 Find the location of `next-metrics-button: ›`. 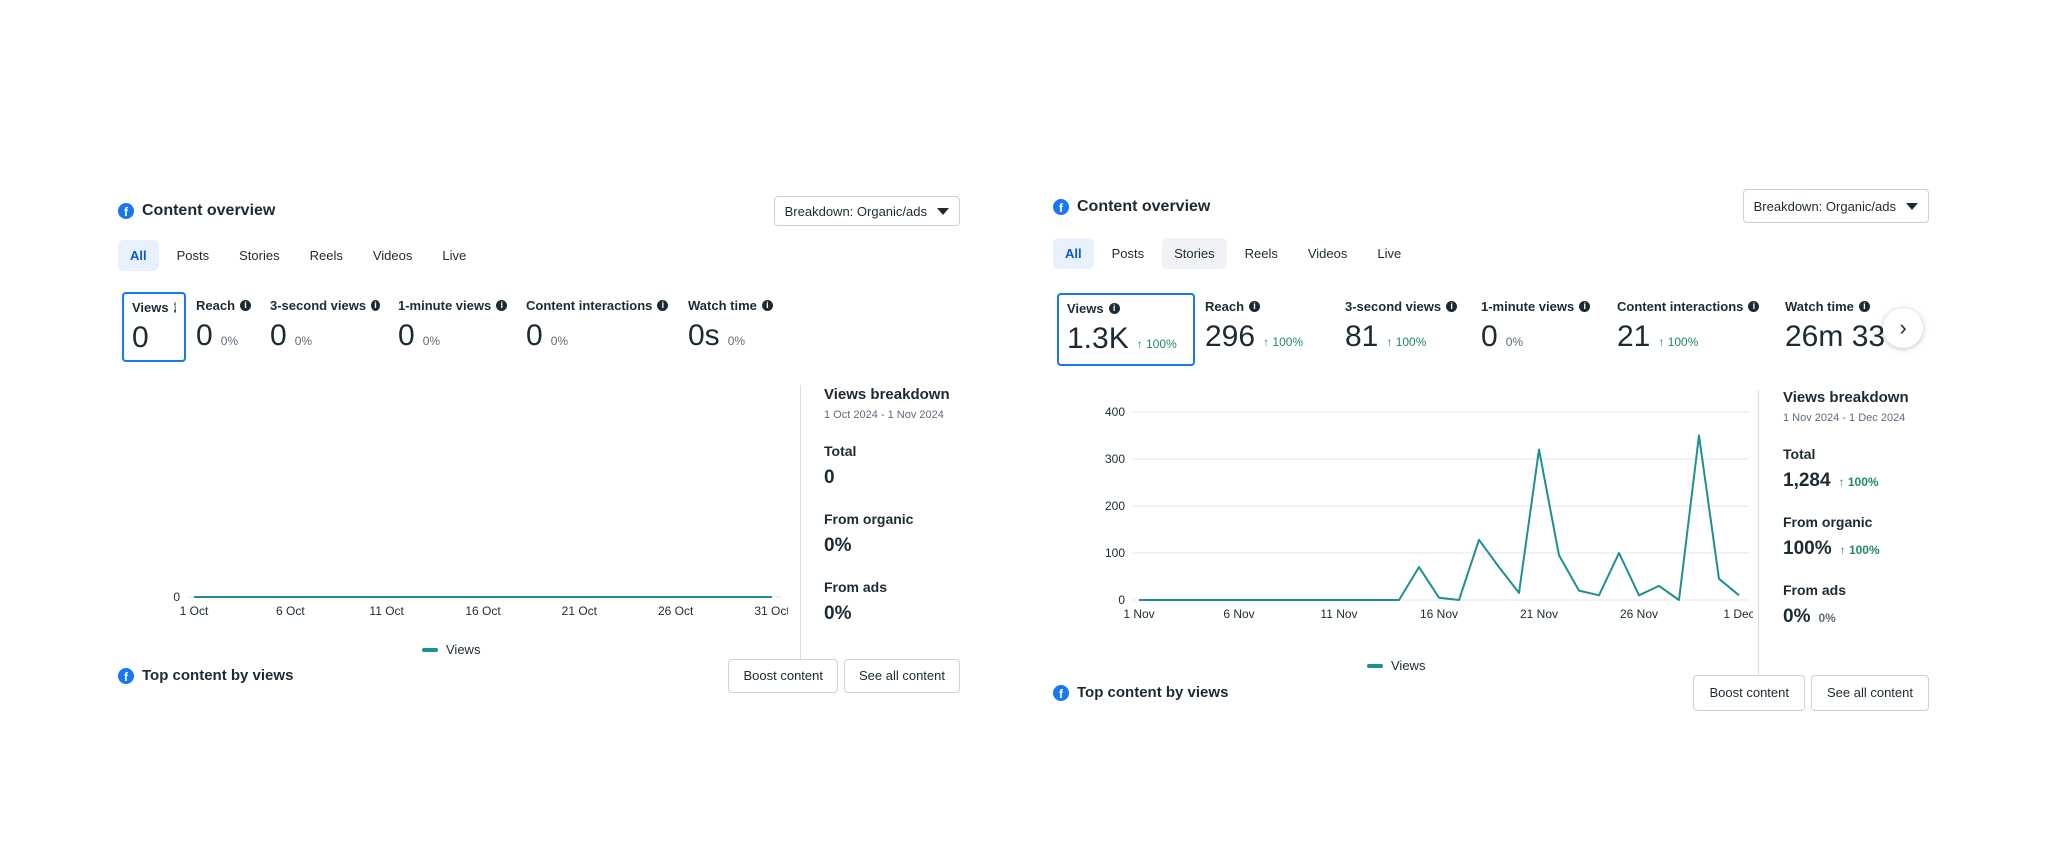

next-metrics-button: › is located at coordinates (1903, 328).